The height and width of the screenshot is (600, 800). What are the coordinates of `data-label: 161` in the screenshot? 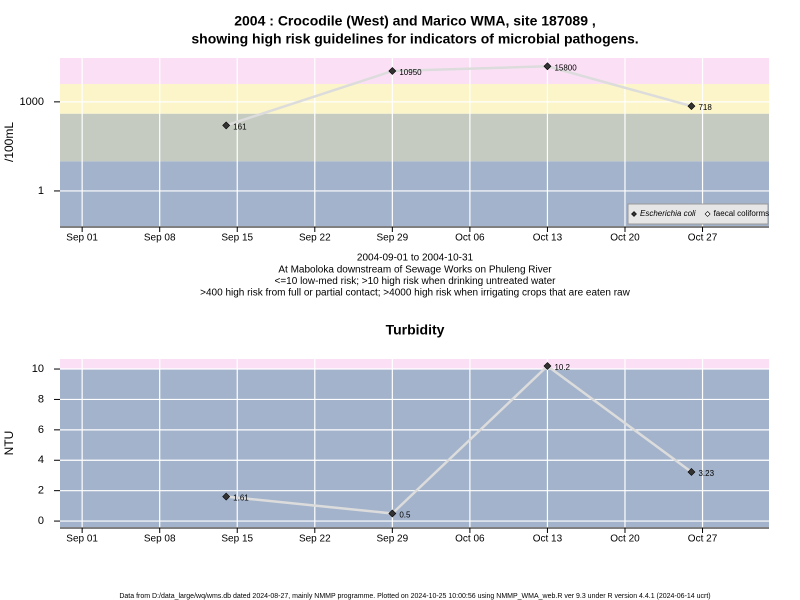 It's located at (240, 127).